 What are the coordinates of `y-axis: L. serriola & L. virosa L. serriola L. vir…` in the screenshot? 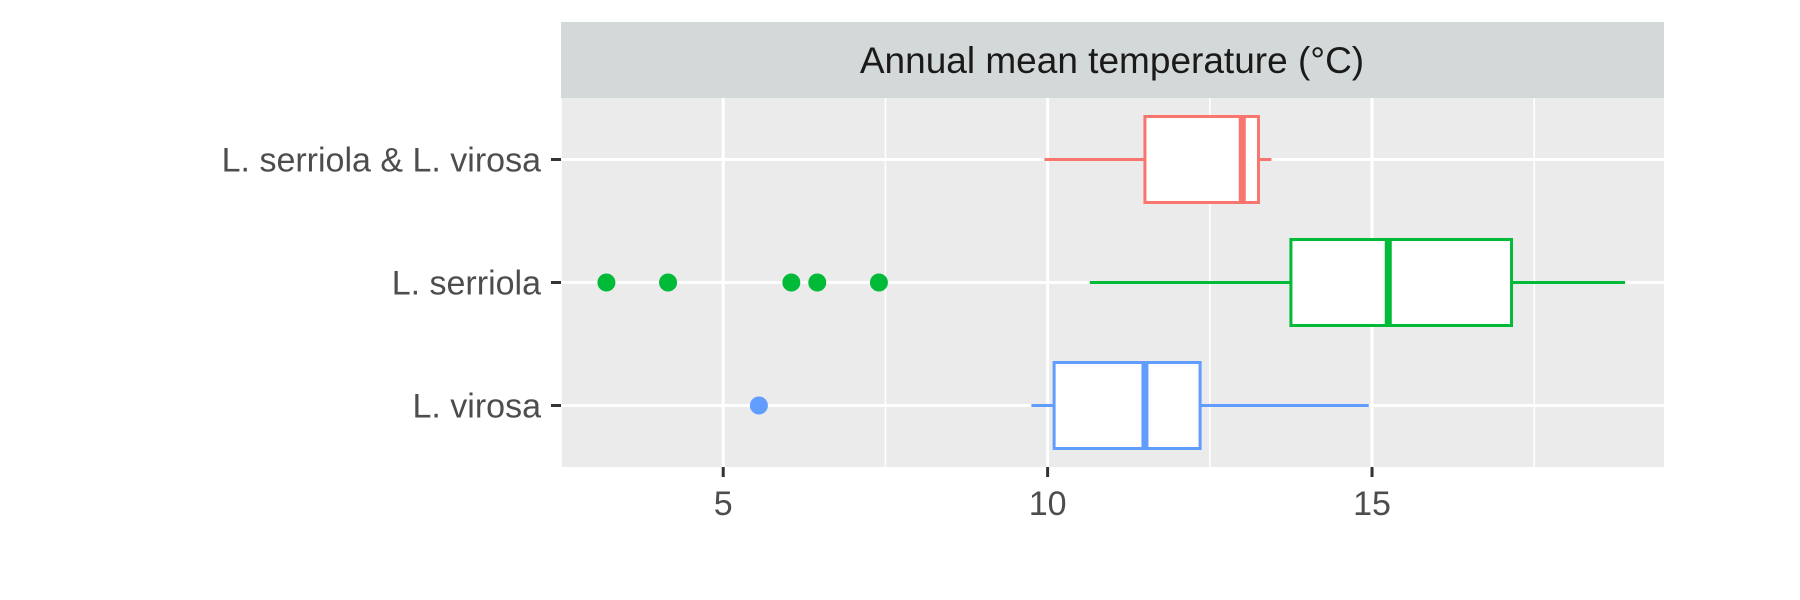 It's located at (391, 284).